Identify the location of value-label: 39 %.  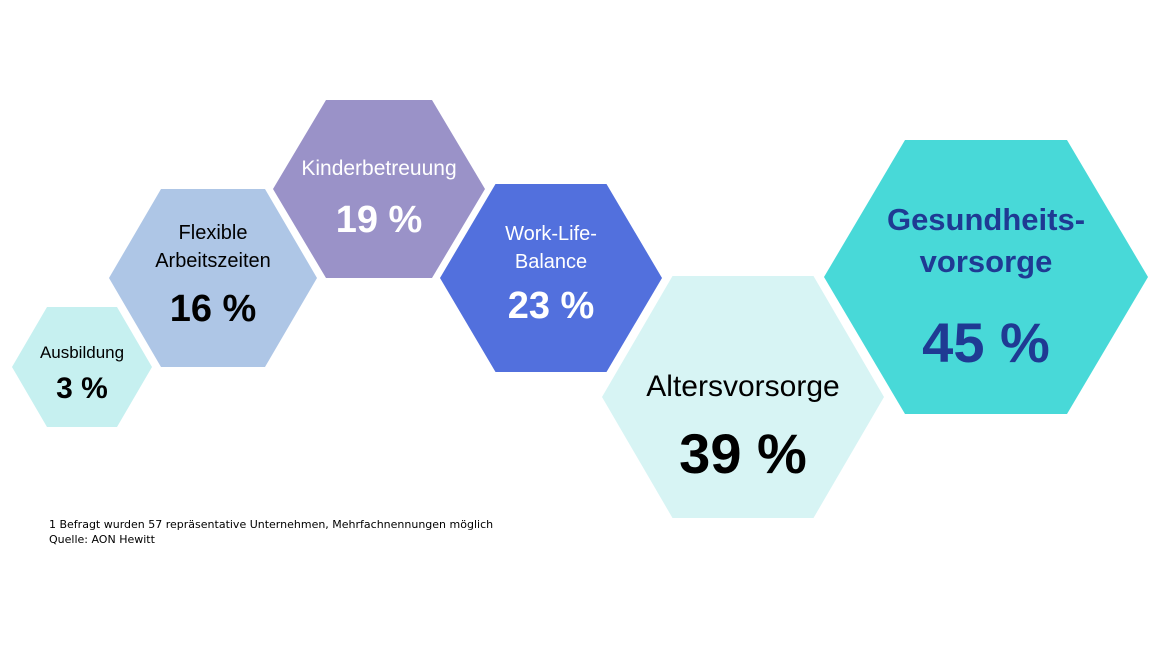
(743, 453).